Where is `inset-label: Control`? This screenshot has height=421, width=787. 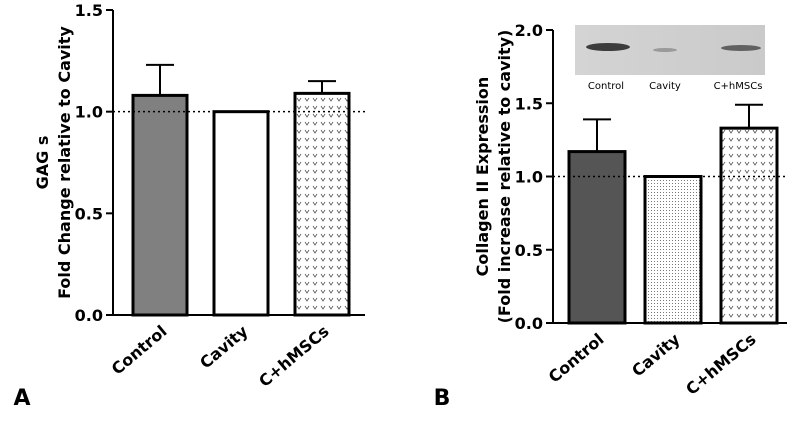 inset-label: Control is located at coordinates (606, 86).